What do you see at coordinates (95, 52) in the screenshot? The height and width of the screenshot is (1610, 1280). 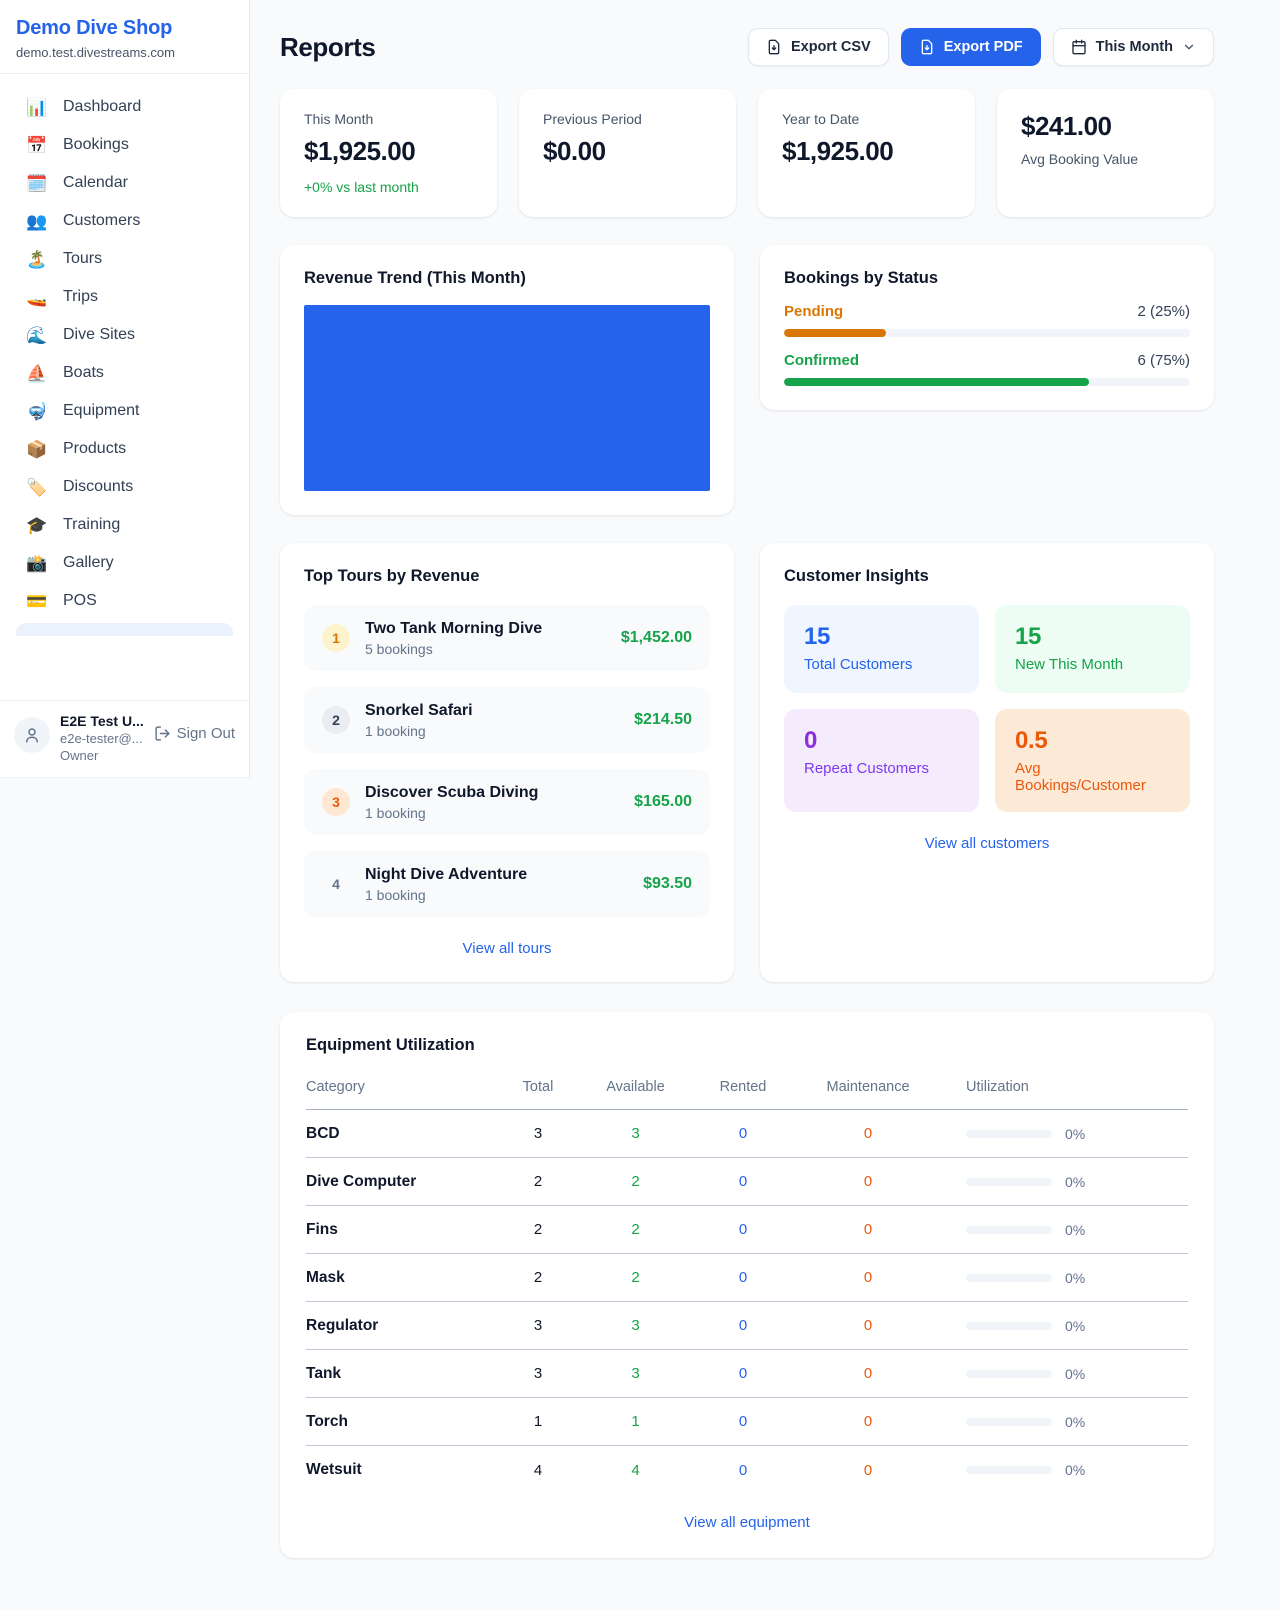 I see `brand-domain: demo.test.divestreams.com` at bounding box center [95, 52].